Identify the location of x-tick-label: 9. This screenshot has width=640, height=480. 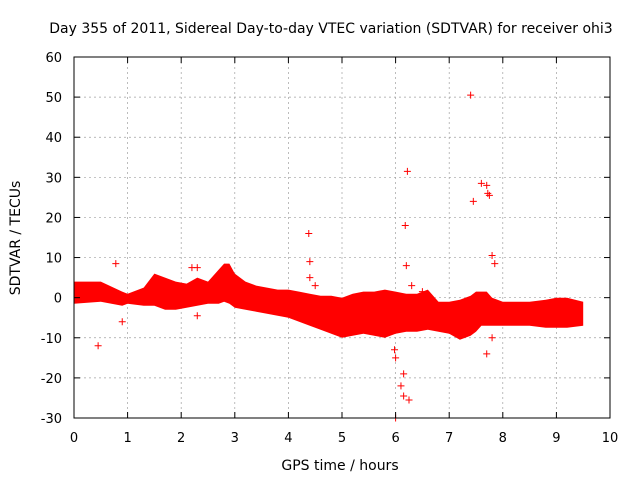
(556, 438).